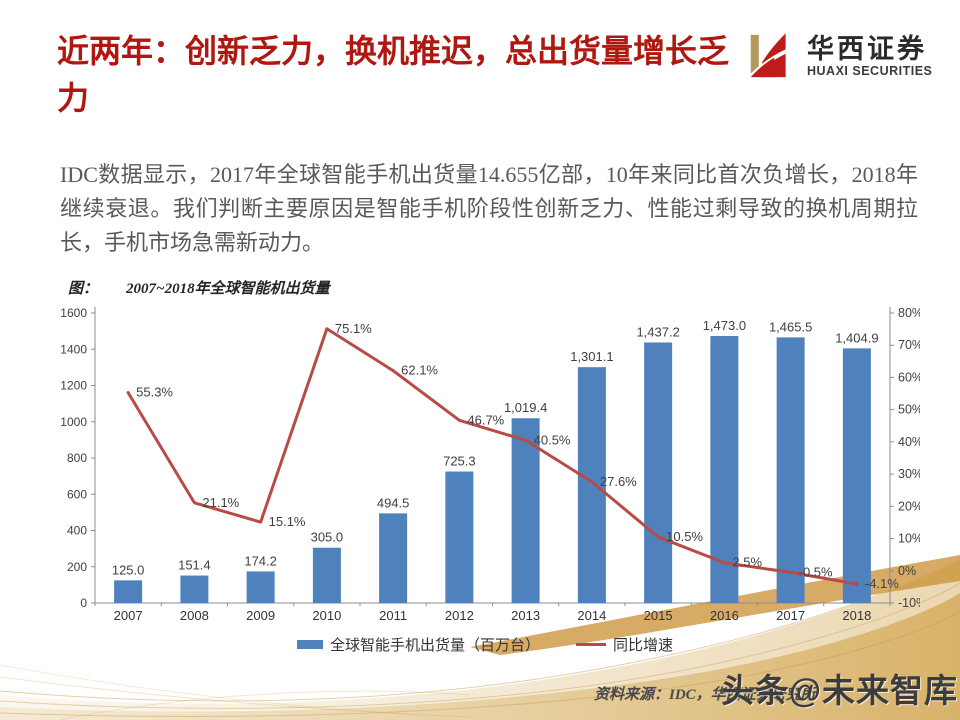  What do you see at coordinates (724, 615) in the screenshot?
I see `x-axis-label: 2016` at bounding box center [724, 615].